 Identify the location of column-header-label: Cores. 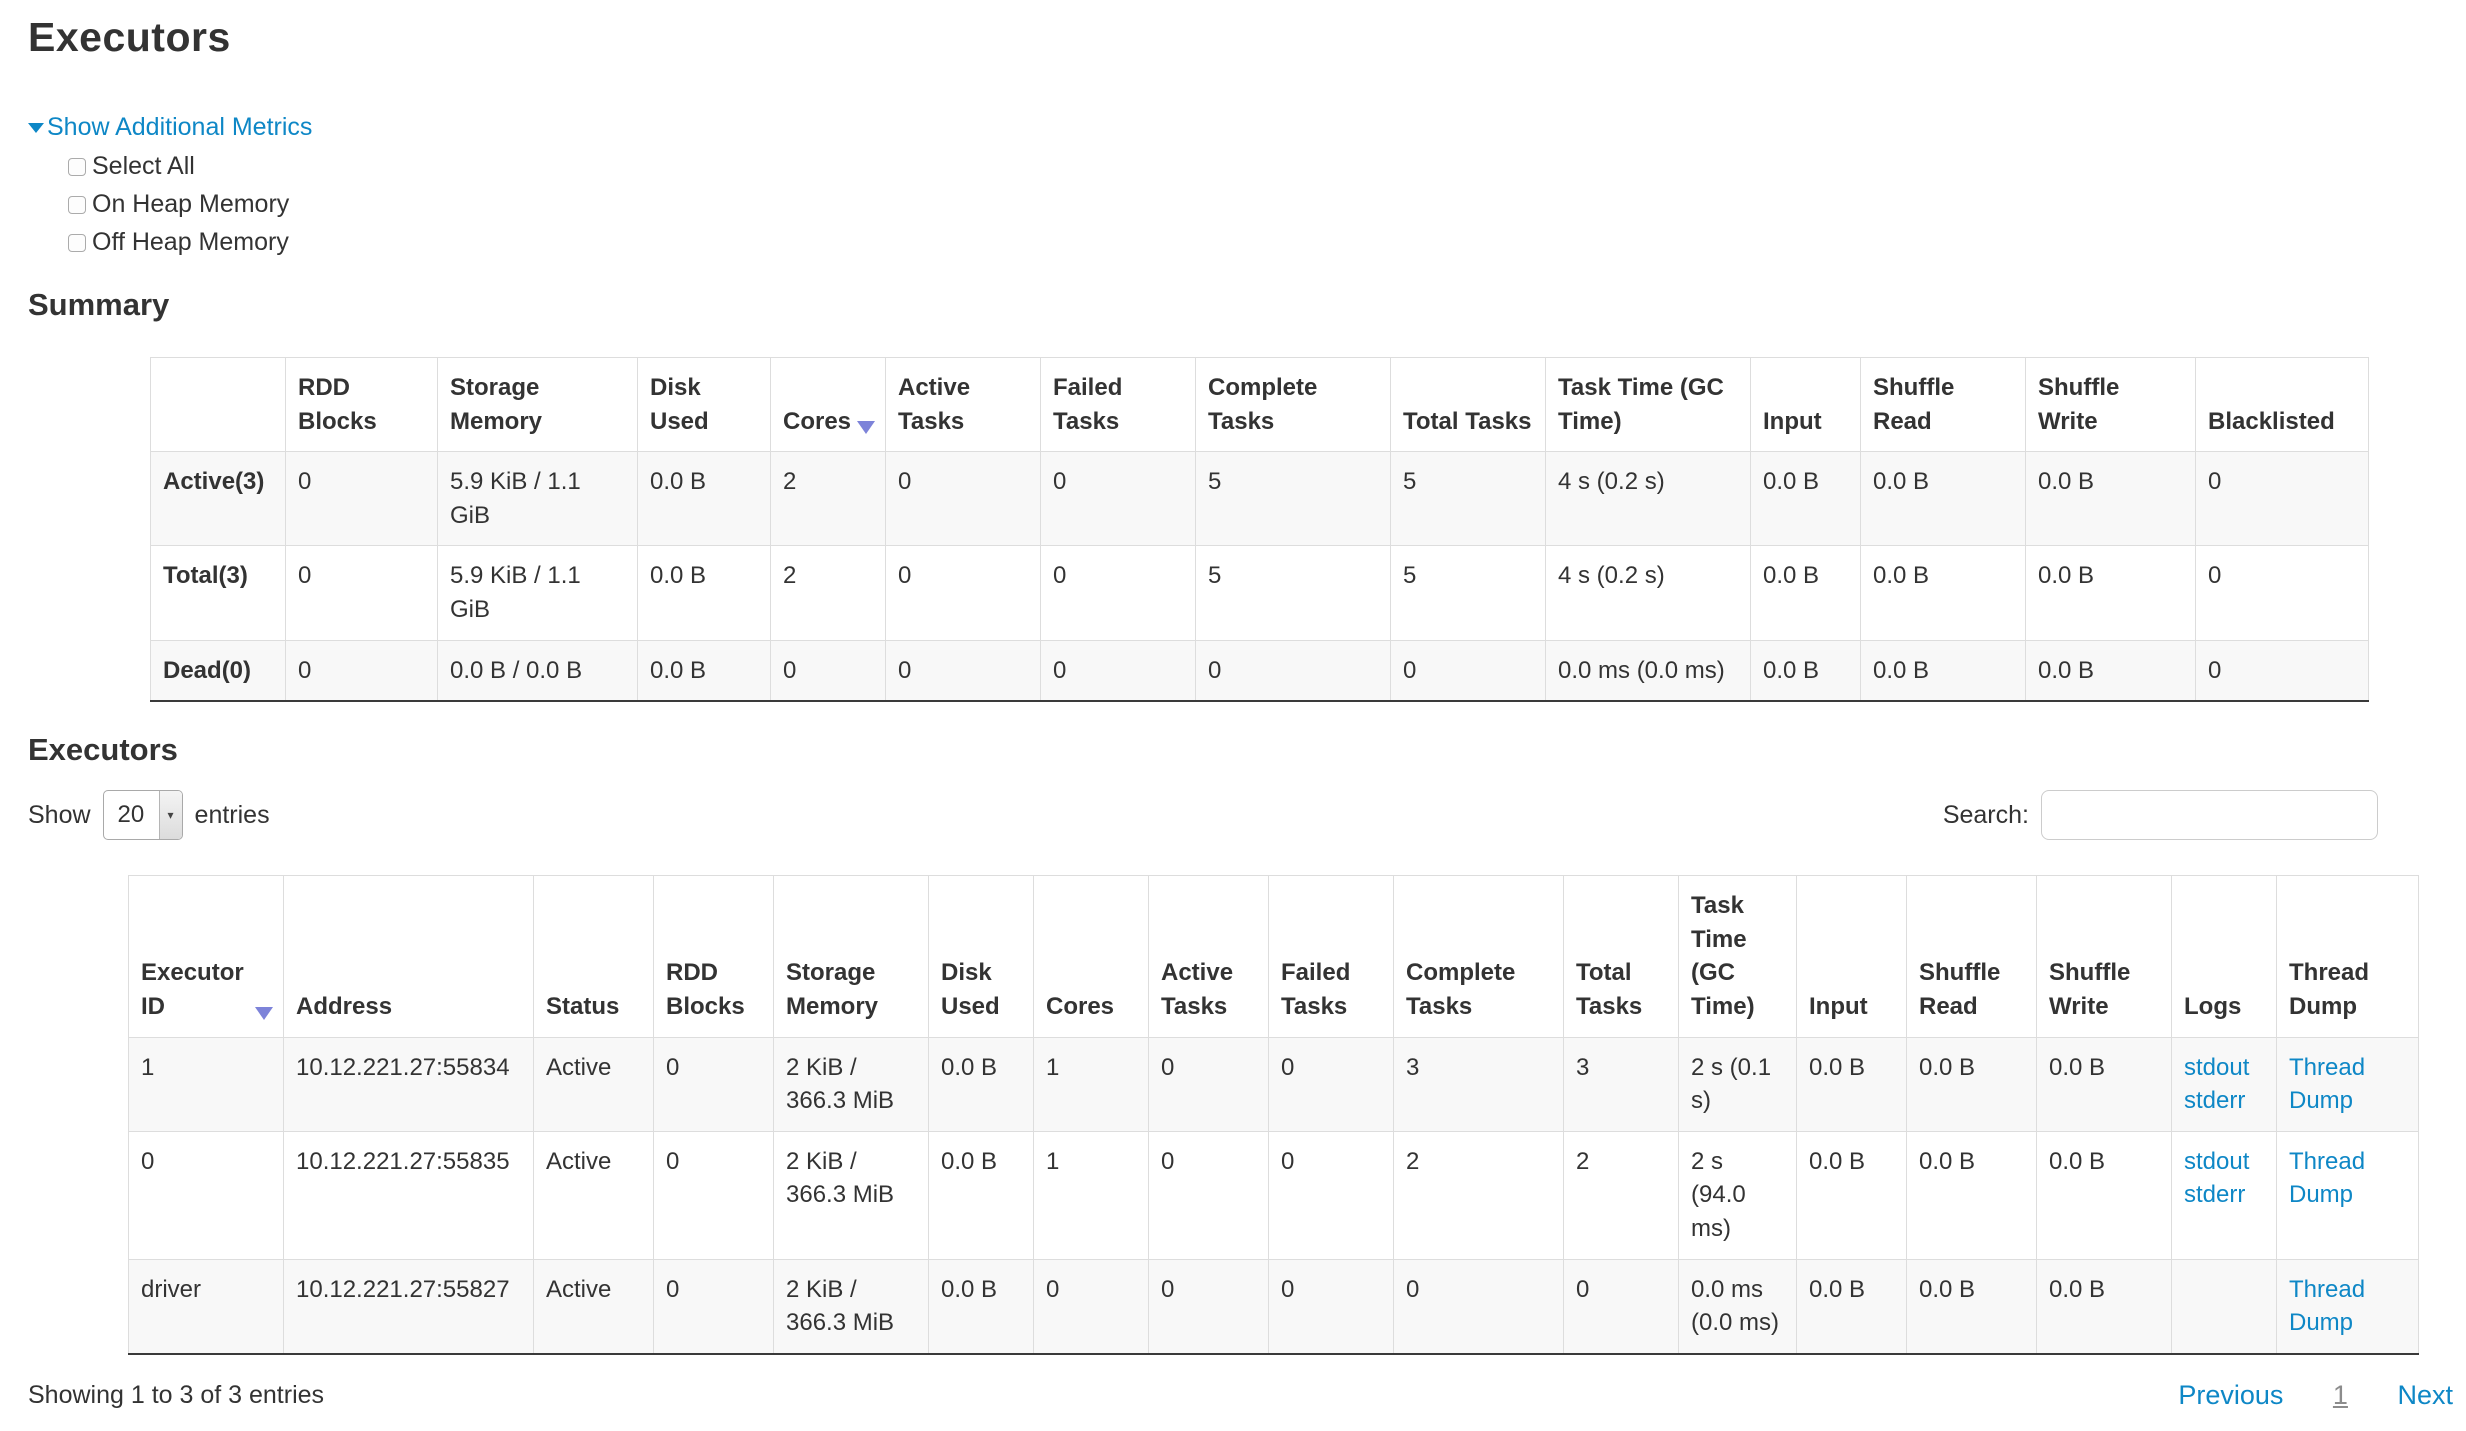
(817, 421).